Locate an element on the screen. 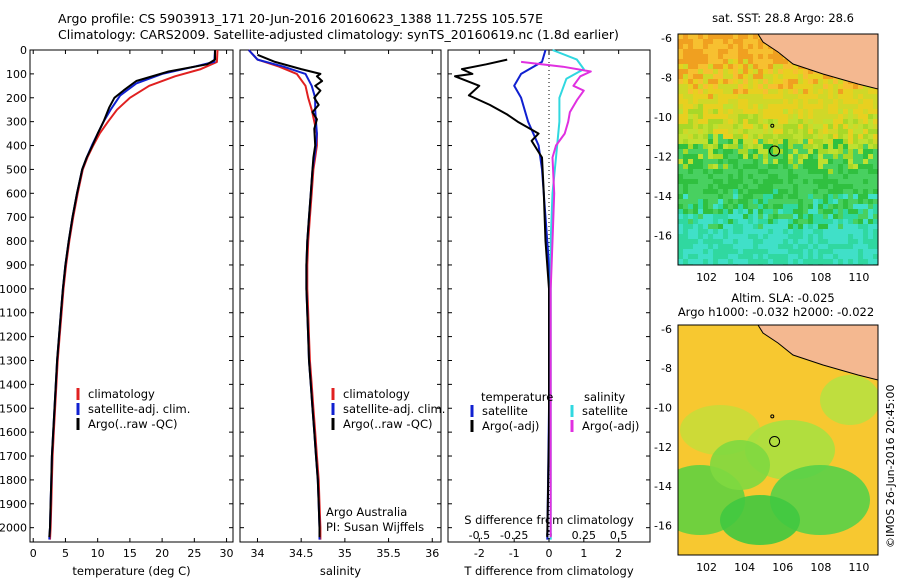 This screenshot has height=580, width=900. map-title: sat. SST: 28.8 Argo: 28.6 is located at coordinates (783, 18).